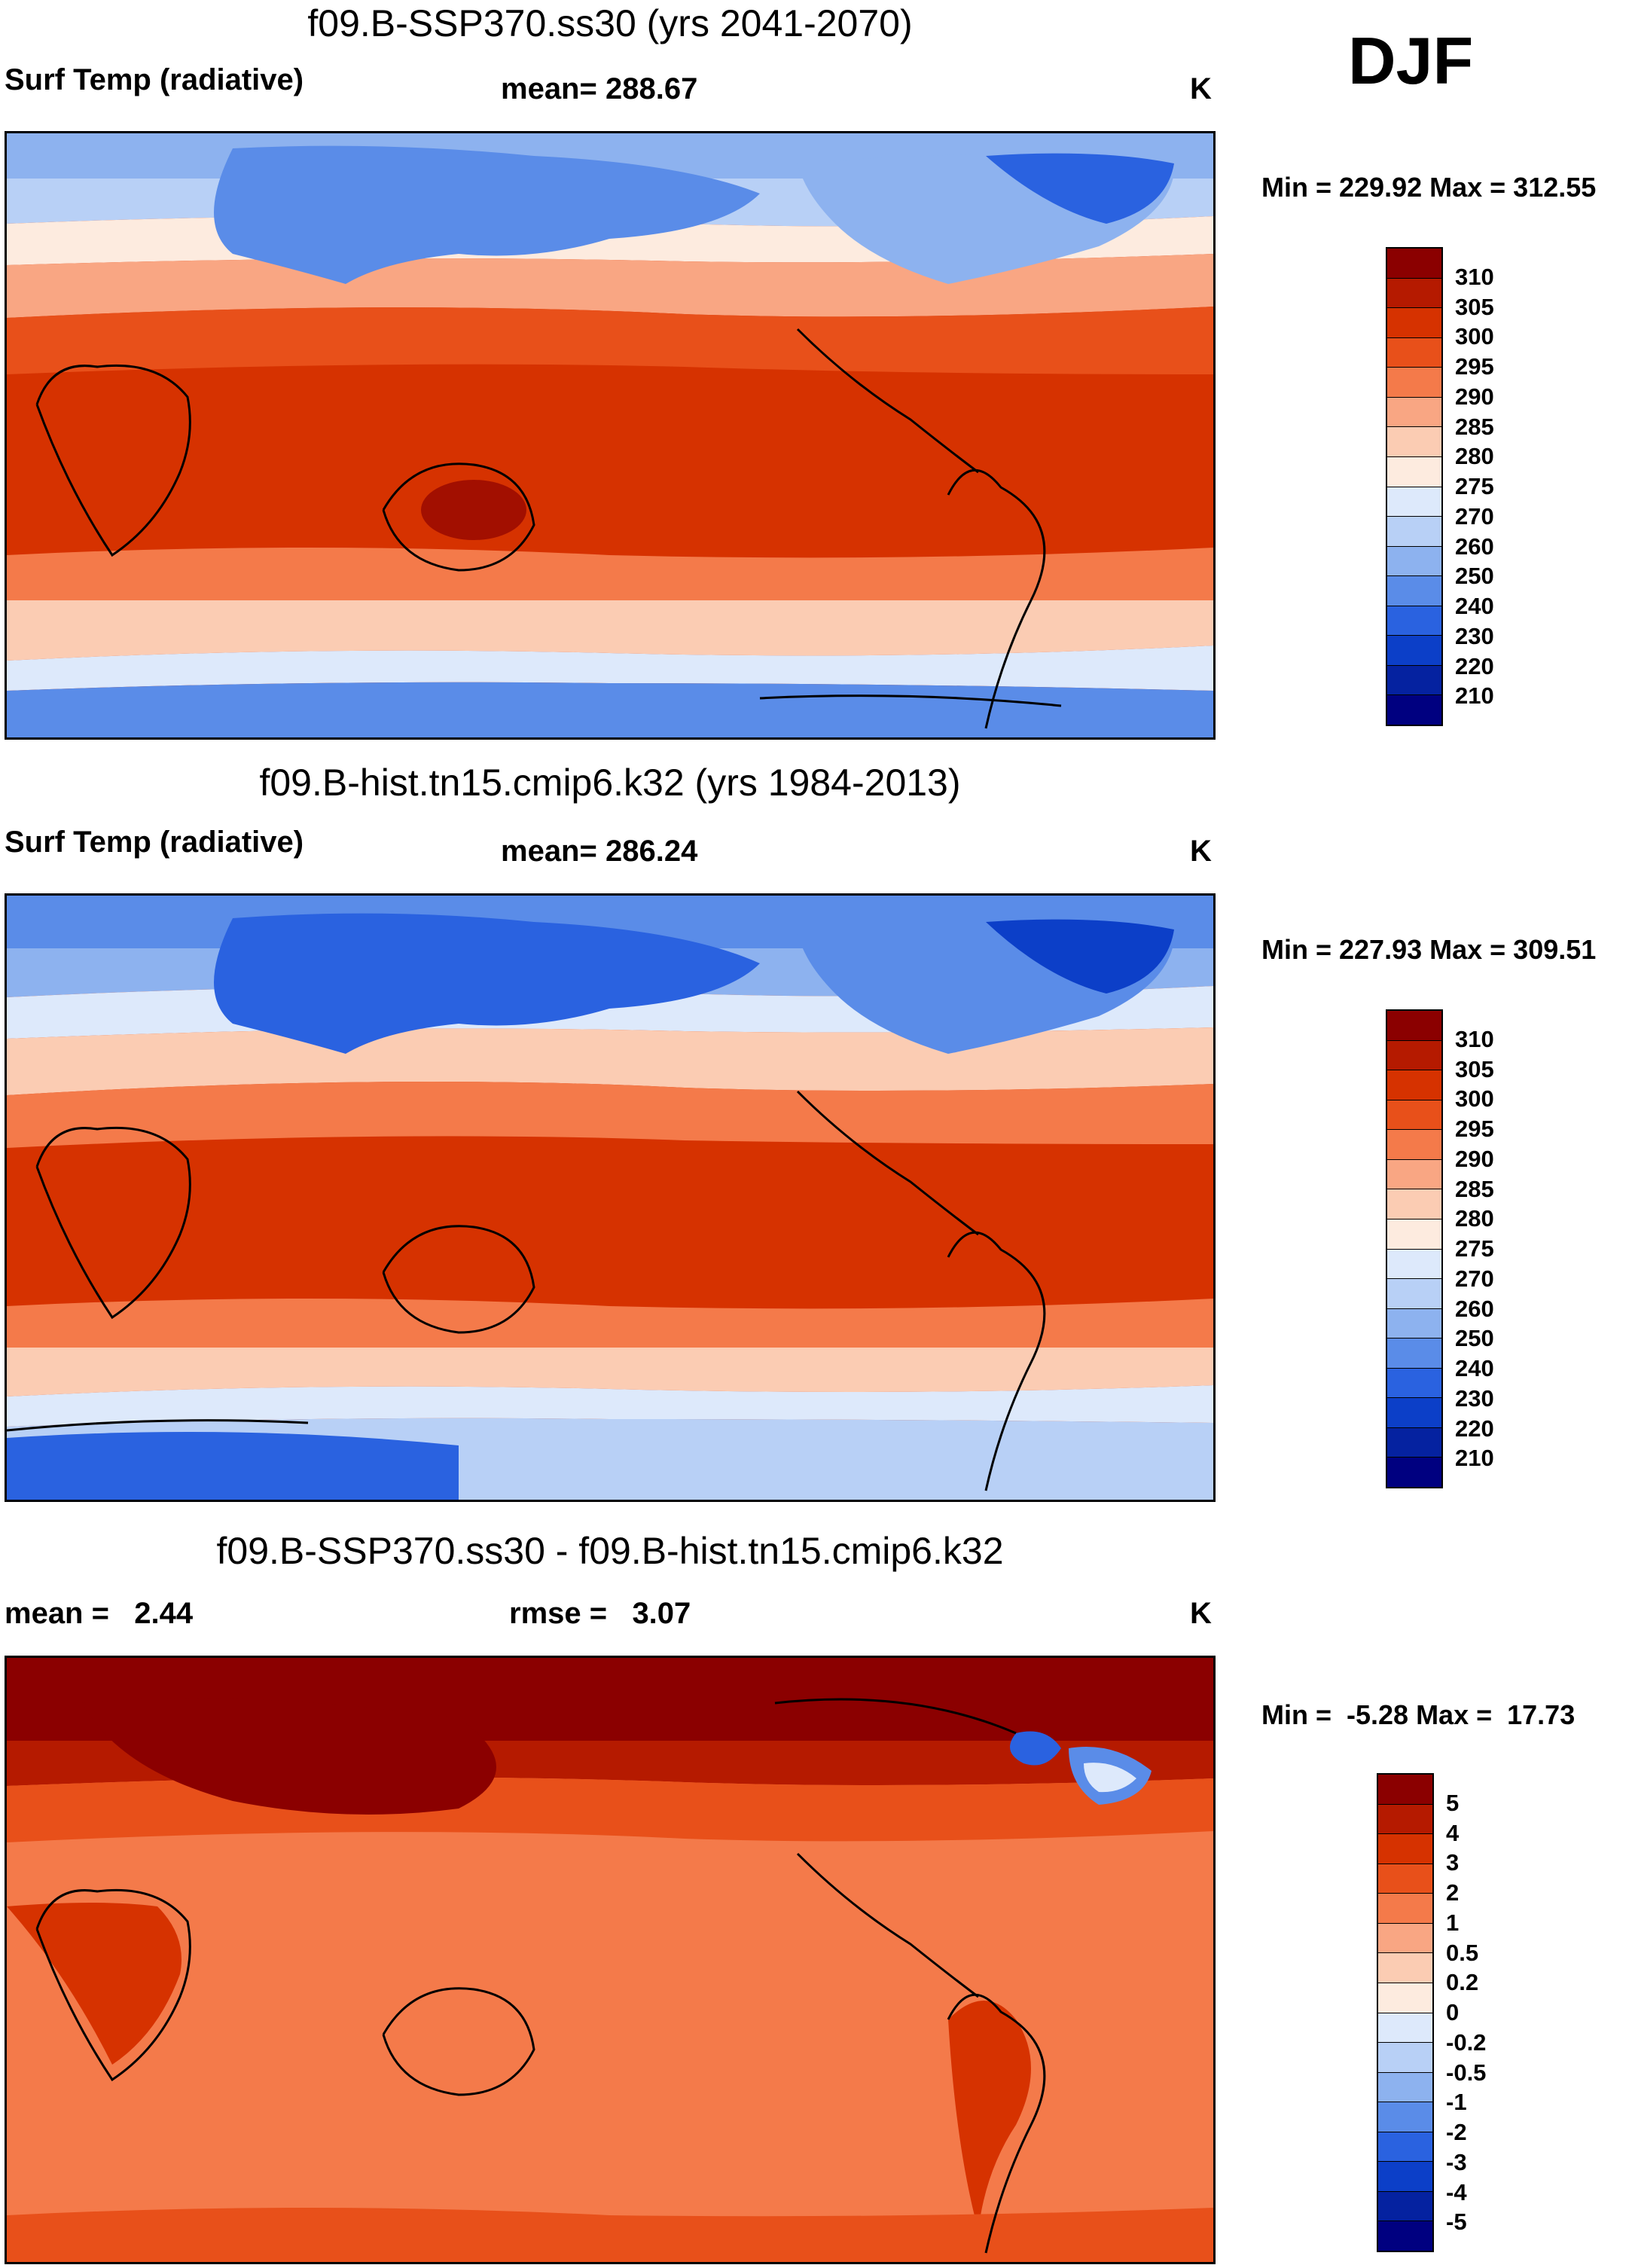  Describe the element at coordinates (1456, 2132) in the screenshot. I see `colorbar-label: -2` at that location.